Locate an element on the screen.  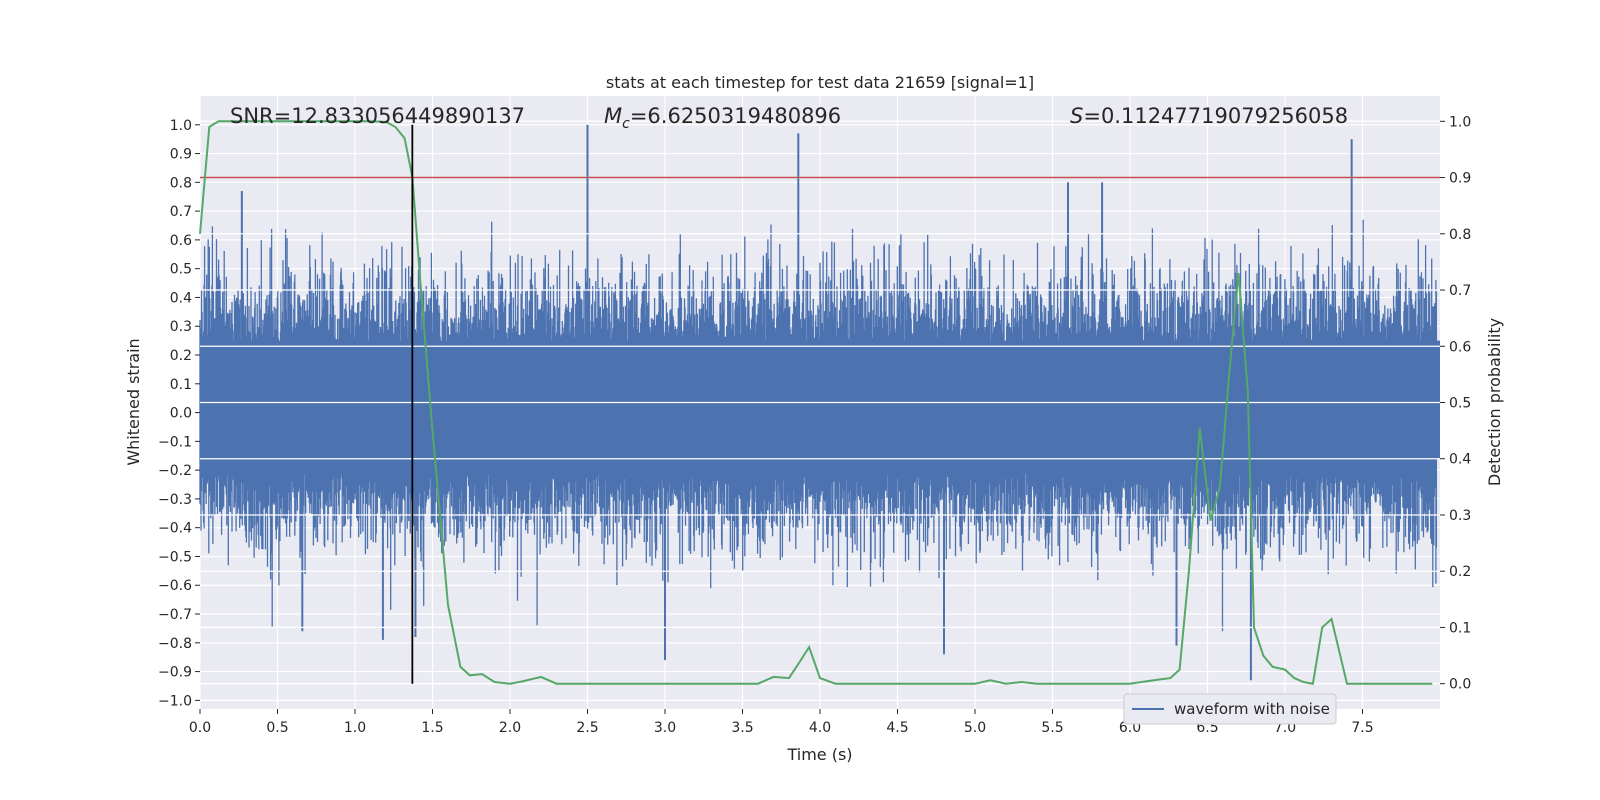
y-left-tick-label-10: 0.0 is located at coordinates (181, 414).